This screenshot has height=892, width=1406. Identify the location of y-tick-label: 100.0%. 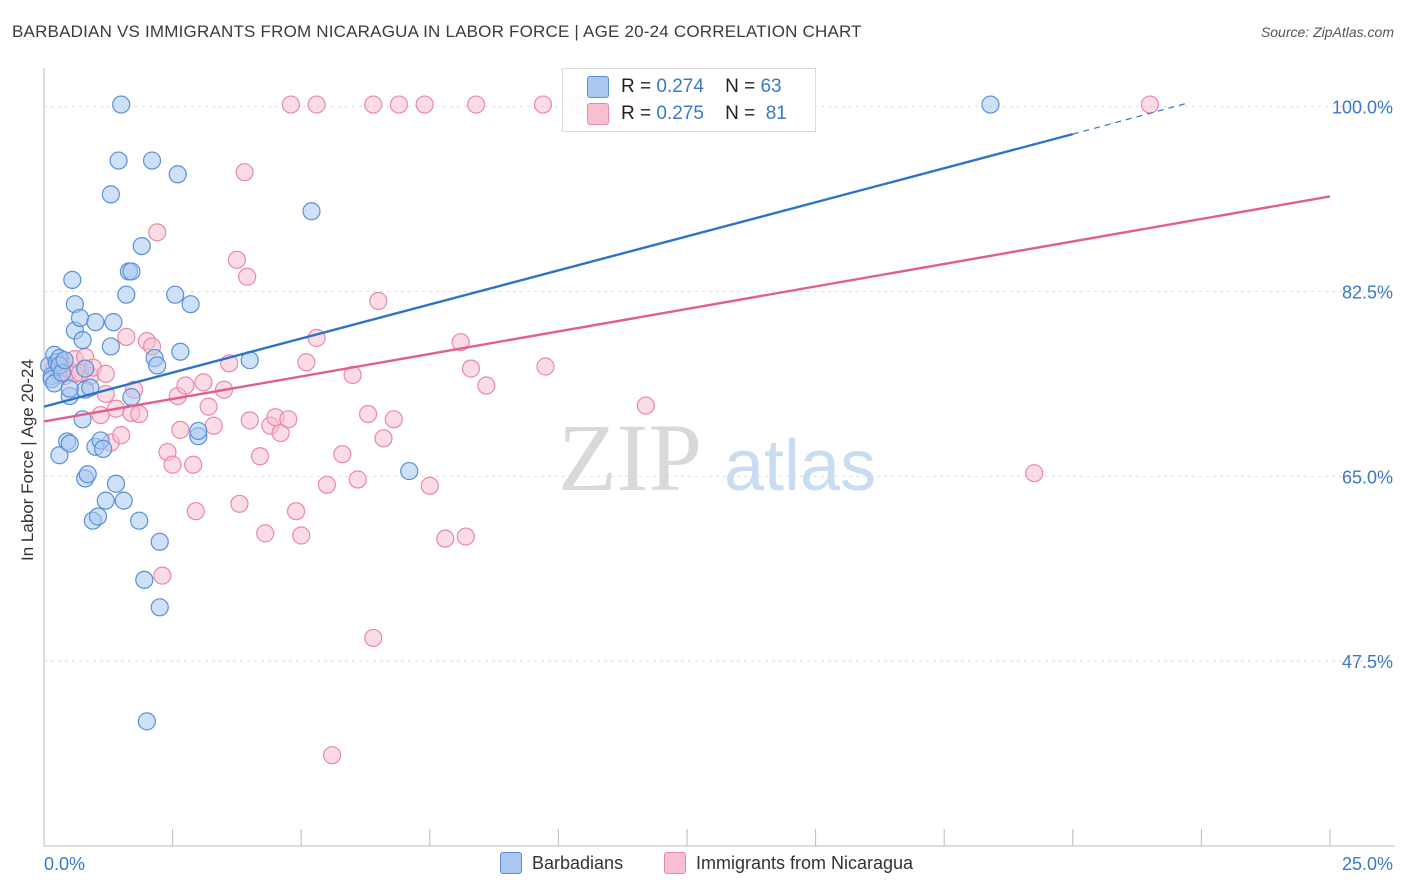
(1362, 108).